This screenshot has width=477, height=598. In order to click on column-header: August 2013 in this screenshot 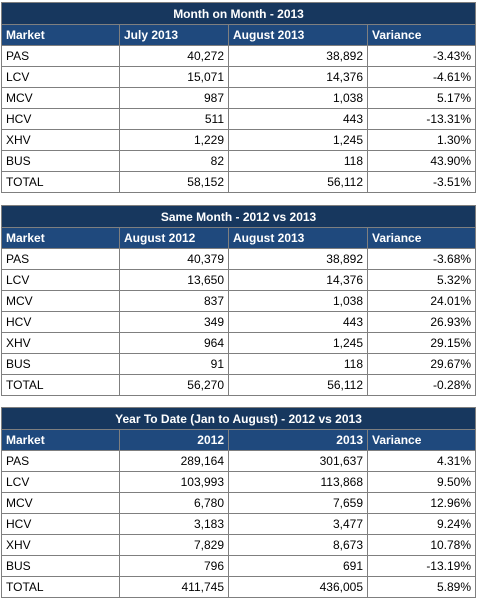, I will do `click(298, 35)`.